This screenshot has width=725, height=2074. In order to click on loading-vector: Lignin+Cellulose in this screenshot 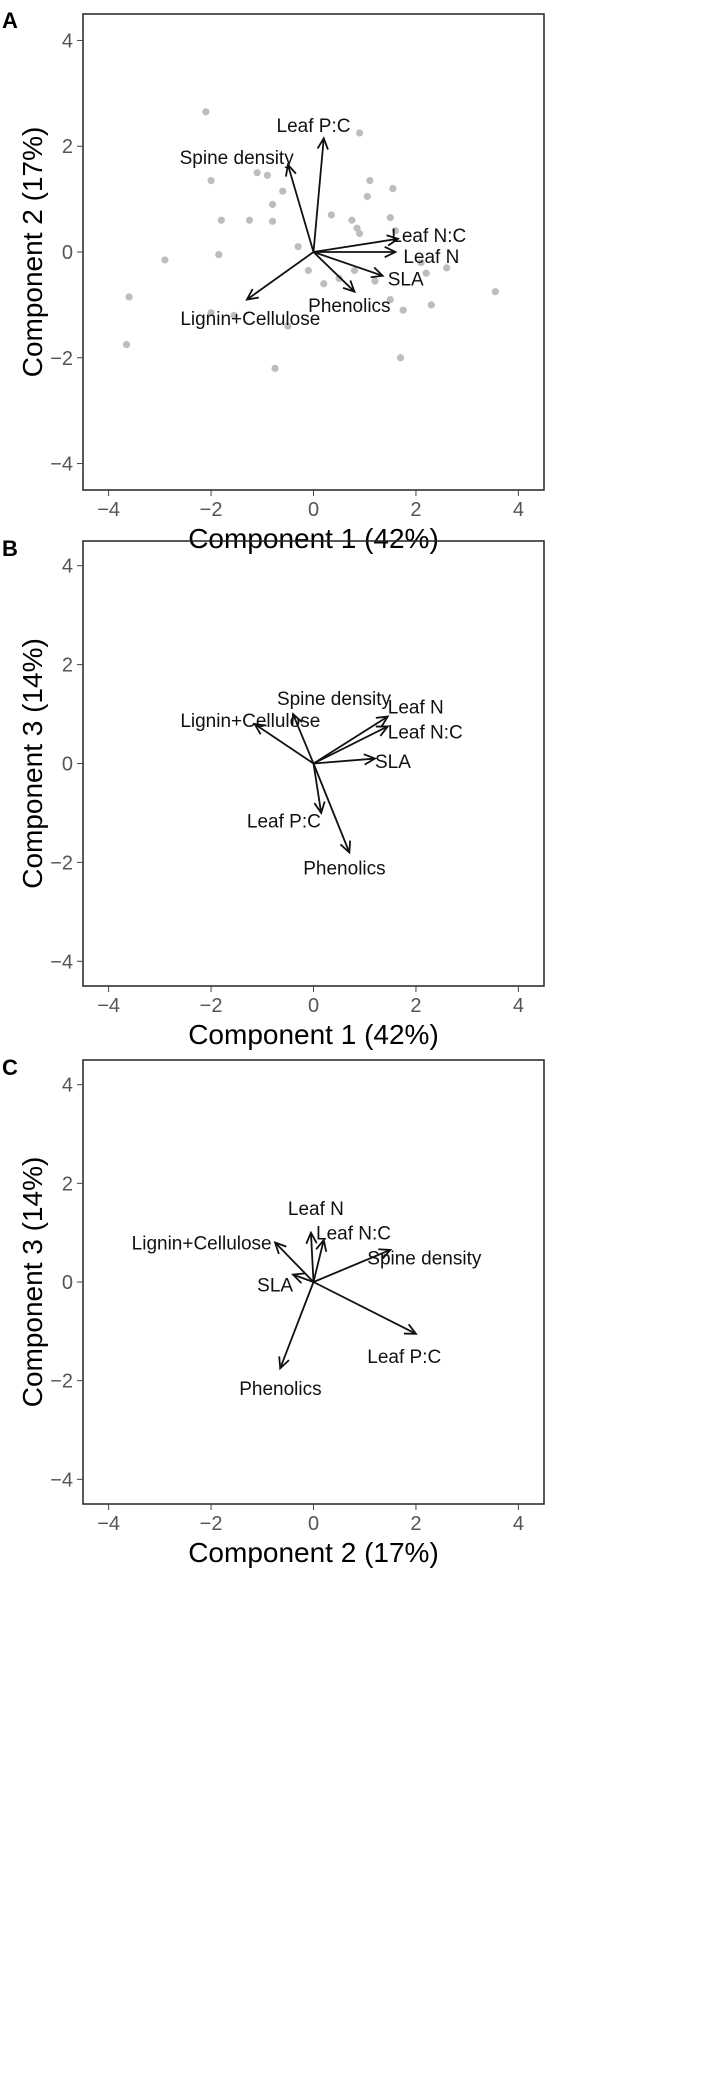, I will do `click(250, 290)`.